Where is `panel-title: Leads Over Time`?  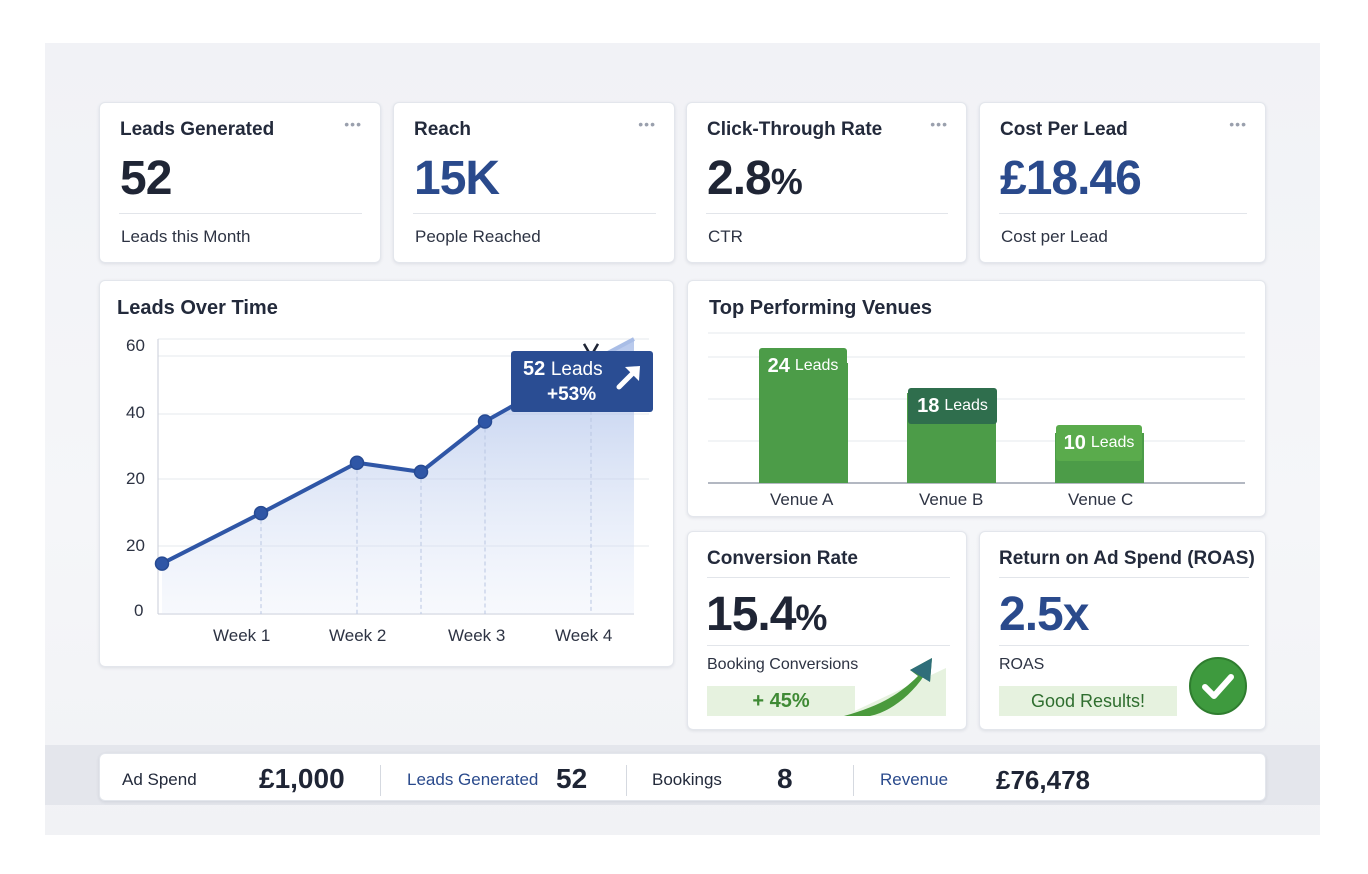 panel-title: Leads Over Time is located at coordinates (197, 308).